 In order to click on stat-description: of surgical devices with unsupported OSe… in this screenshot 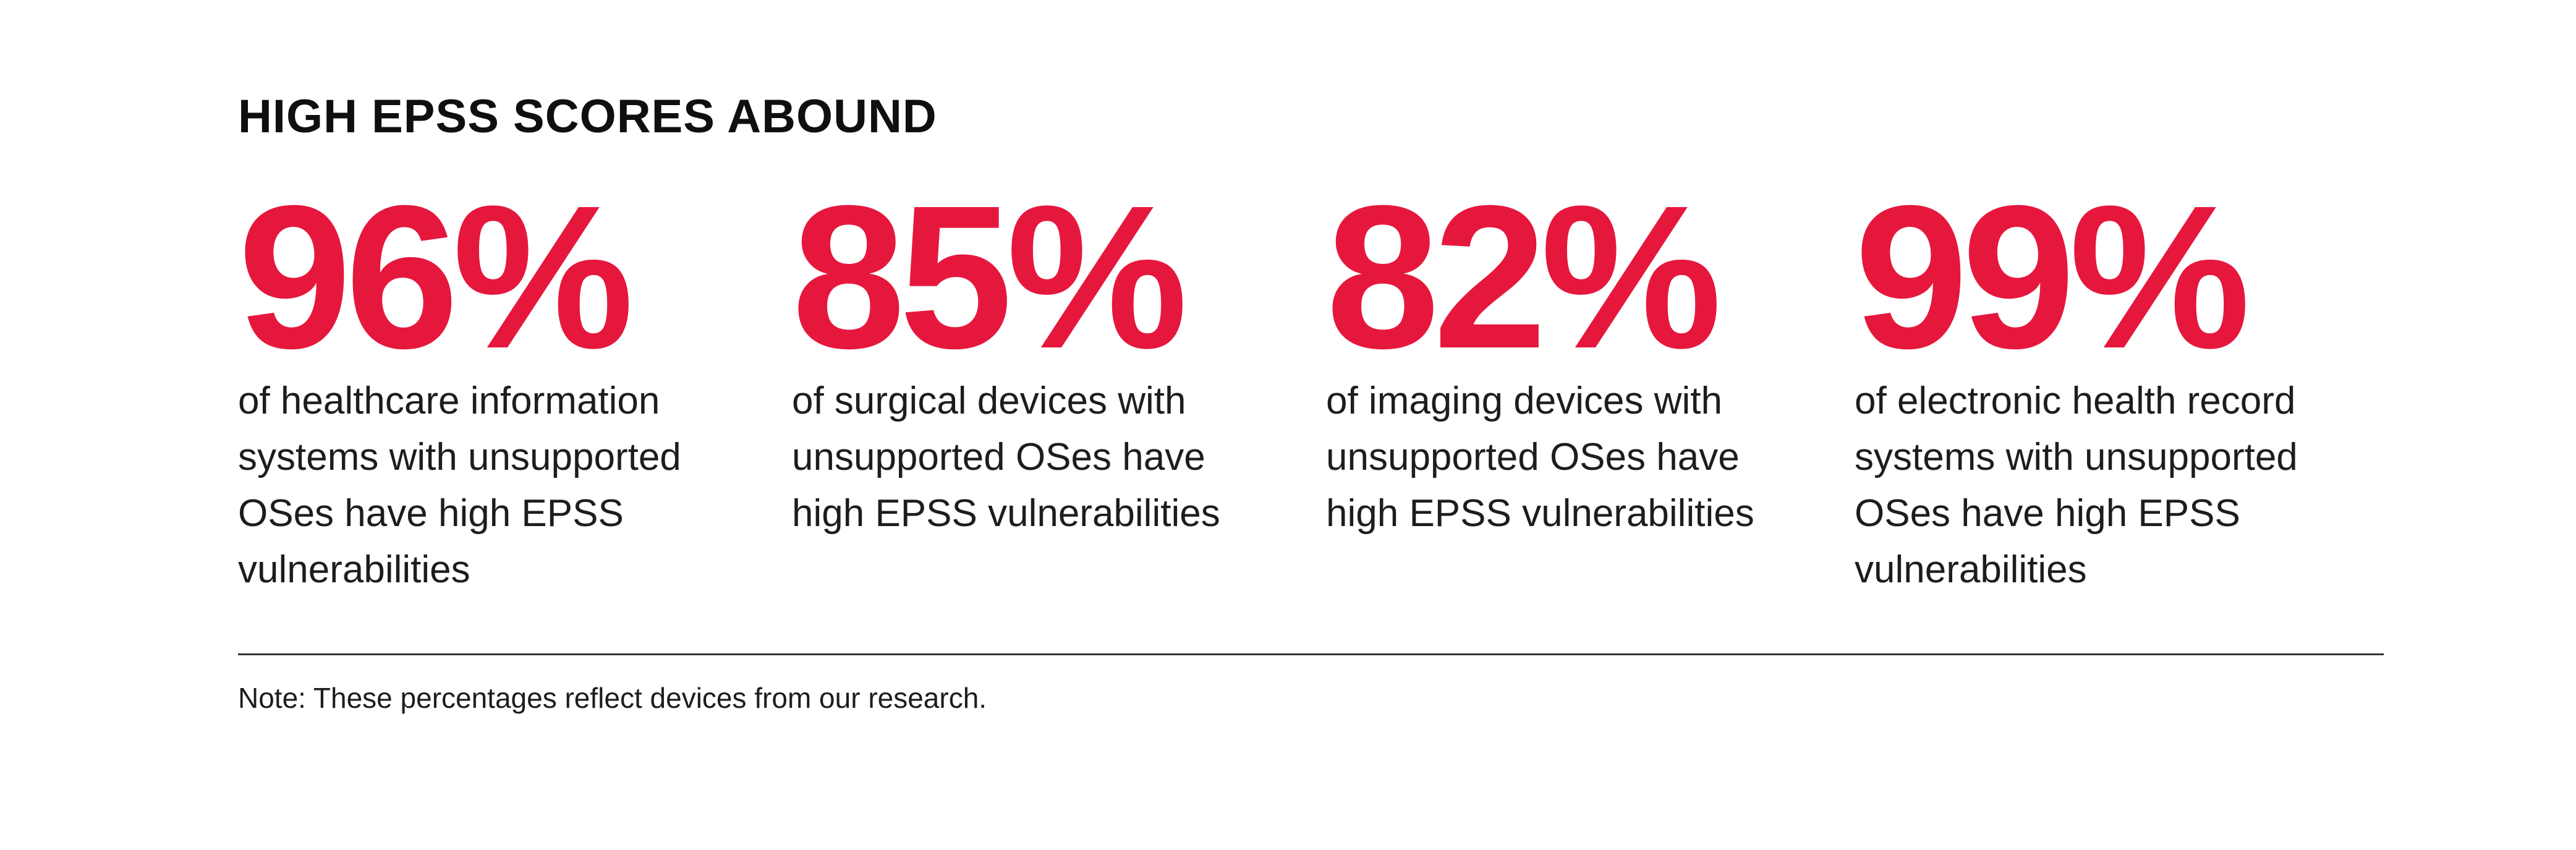, I will do `click(1051, 457)`.